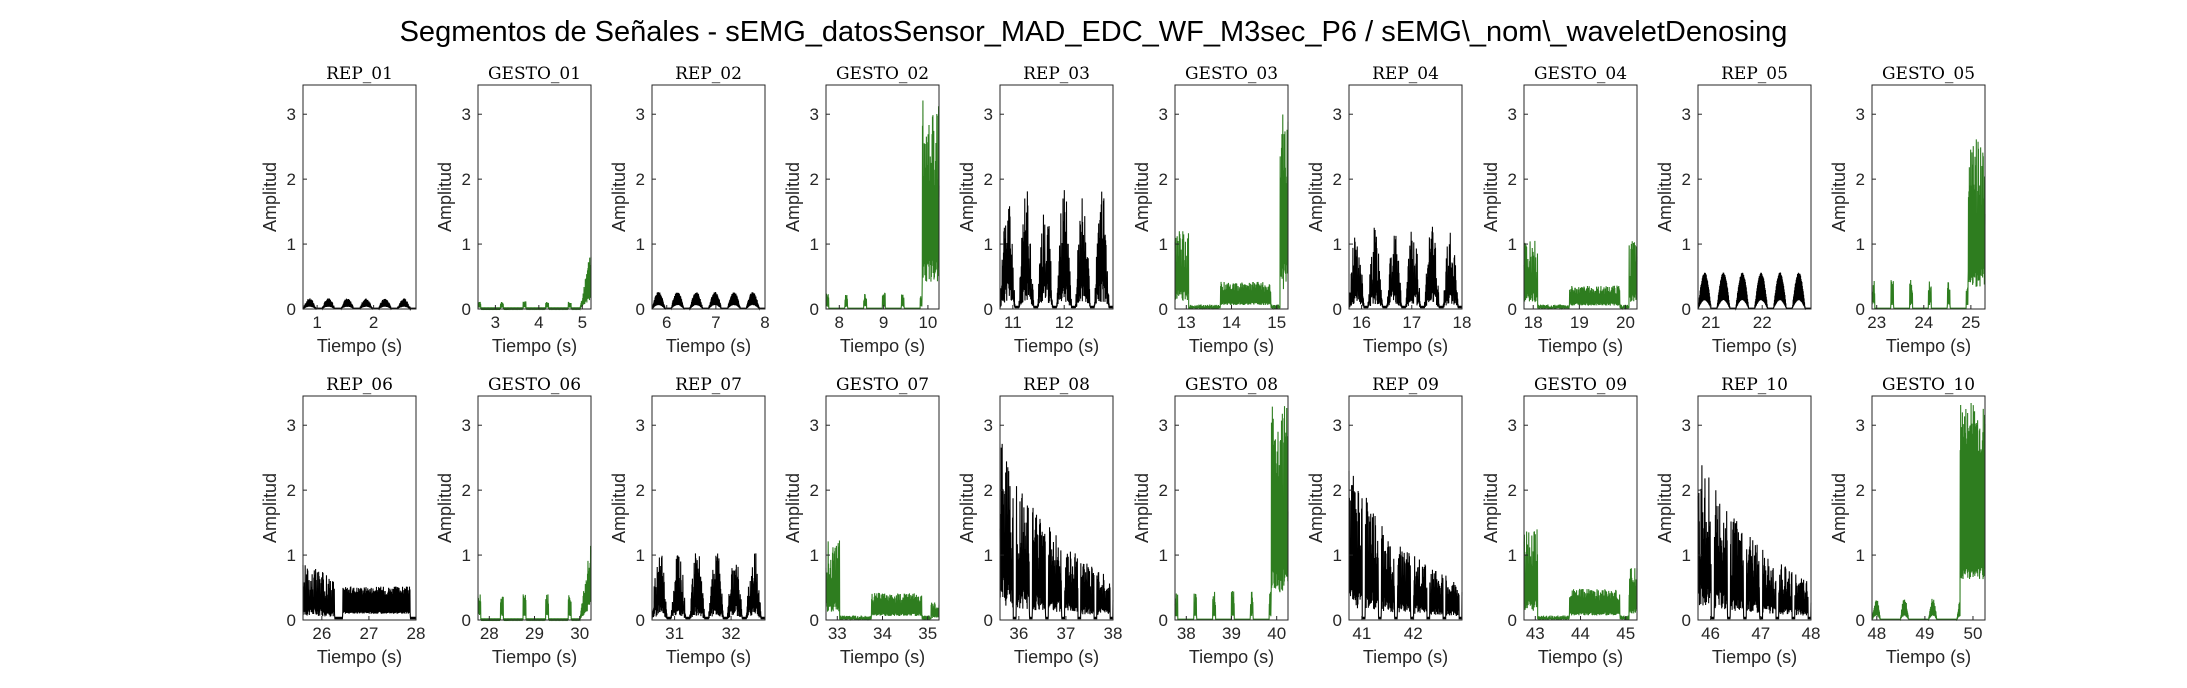 This screenshot has width=2187, height=688. What do you see at coordinates (359, 74) in the screenshot?
I see `subplot-title: REP_01` at bounding box center [359, 74].